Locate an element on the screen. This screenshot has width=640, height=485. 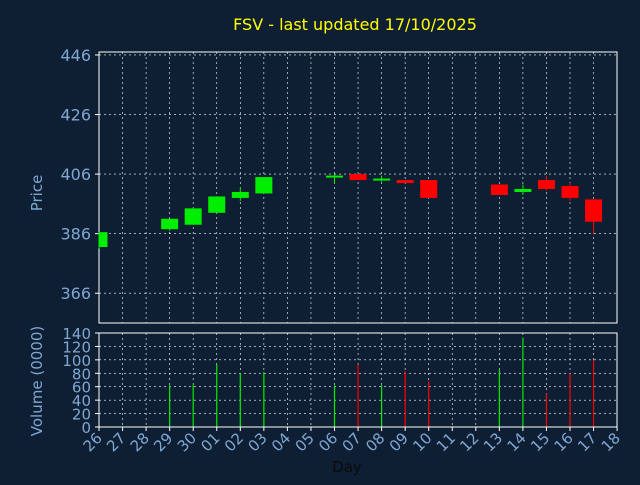
volume-tick-label: 140 is located at coordinates (76, 334).